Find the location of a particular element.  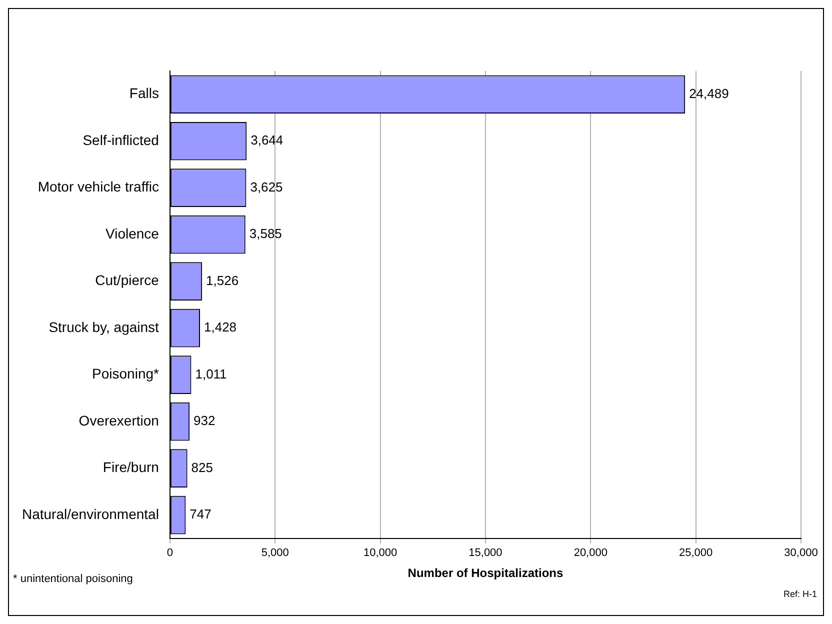

y-tick-label: Overexertion is located at coordinates (118, 420).